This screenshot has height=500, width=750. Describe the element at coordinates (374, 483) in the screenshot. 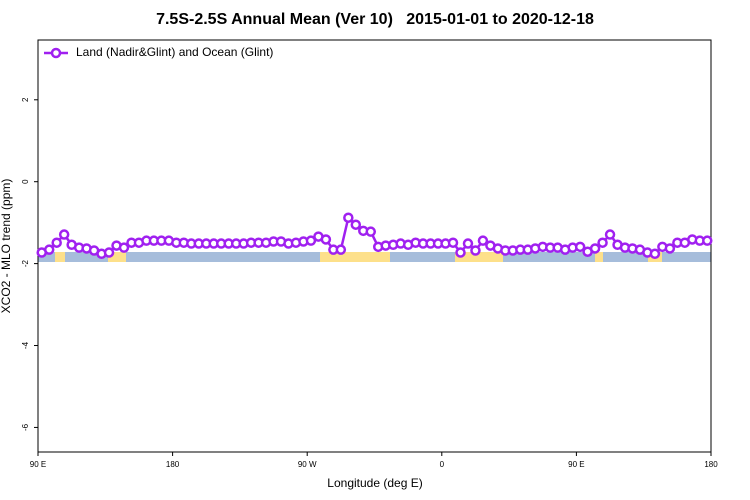

I see `x-axis-label: Longitude (deg E)` at that location.